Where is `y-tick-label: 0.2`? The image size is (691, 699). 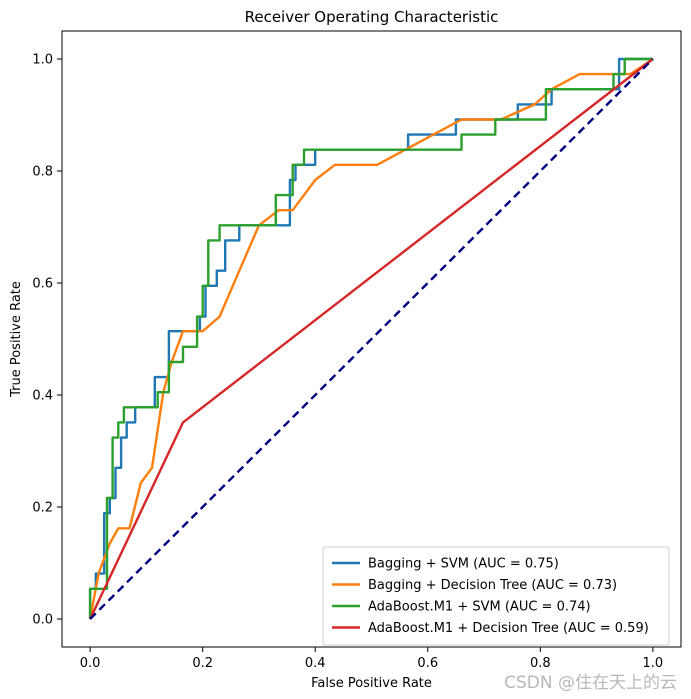
y-tick-label: 0.2 is located at coordinates (42, 508).